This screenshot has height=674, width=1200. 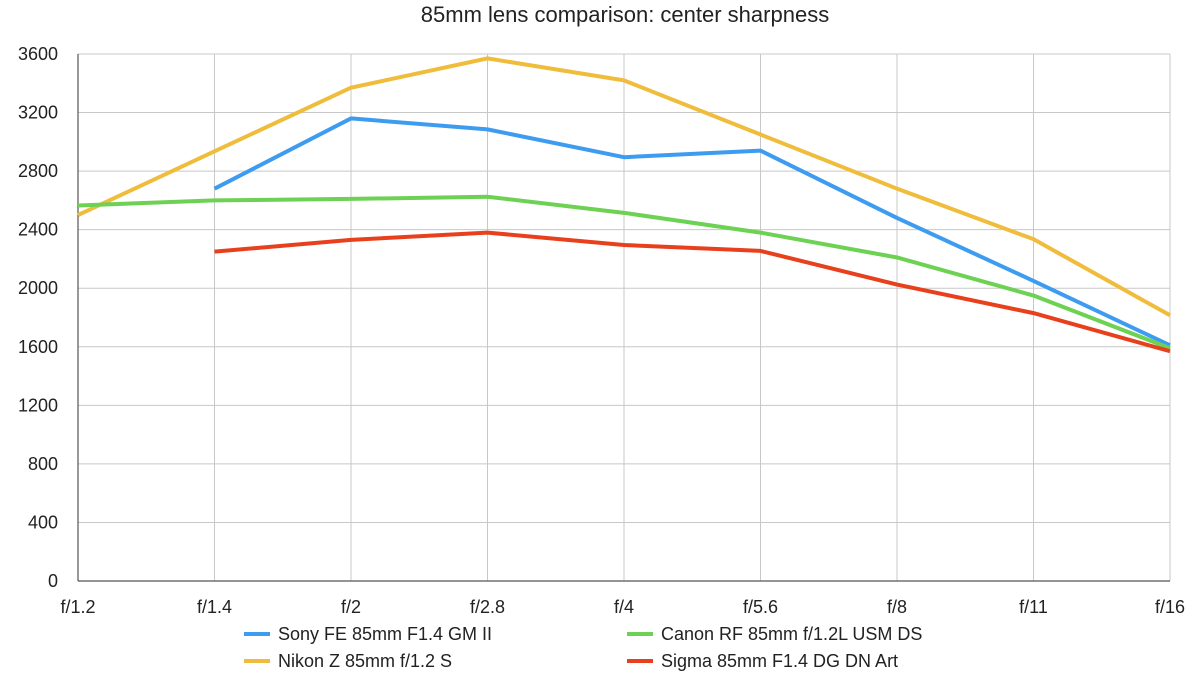 I want to click on legend-label: Sigma 85mm F1.4 DG DN Art, so click(x=779, y=661).